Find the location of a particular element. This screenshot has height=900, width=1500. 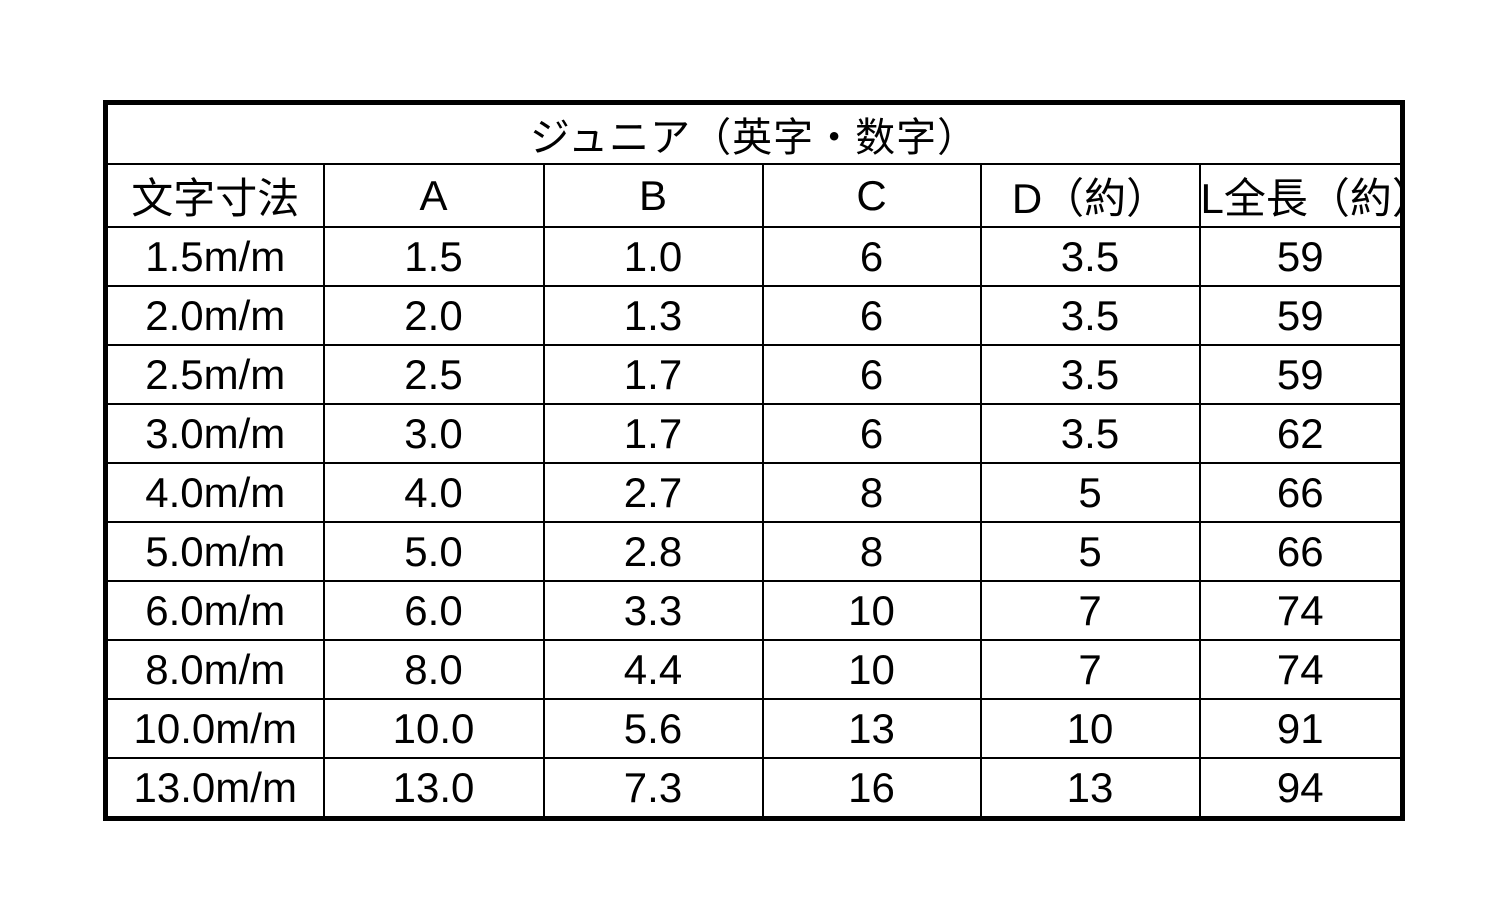

table-row: 2.0m/m 2.0 1.3 6 3.5 59 is located at coordinates (754, 315).